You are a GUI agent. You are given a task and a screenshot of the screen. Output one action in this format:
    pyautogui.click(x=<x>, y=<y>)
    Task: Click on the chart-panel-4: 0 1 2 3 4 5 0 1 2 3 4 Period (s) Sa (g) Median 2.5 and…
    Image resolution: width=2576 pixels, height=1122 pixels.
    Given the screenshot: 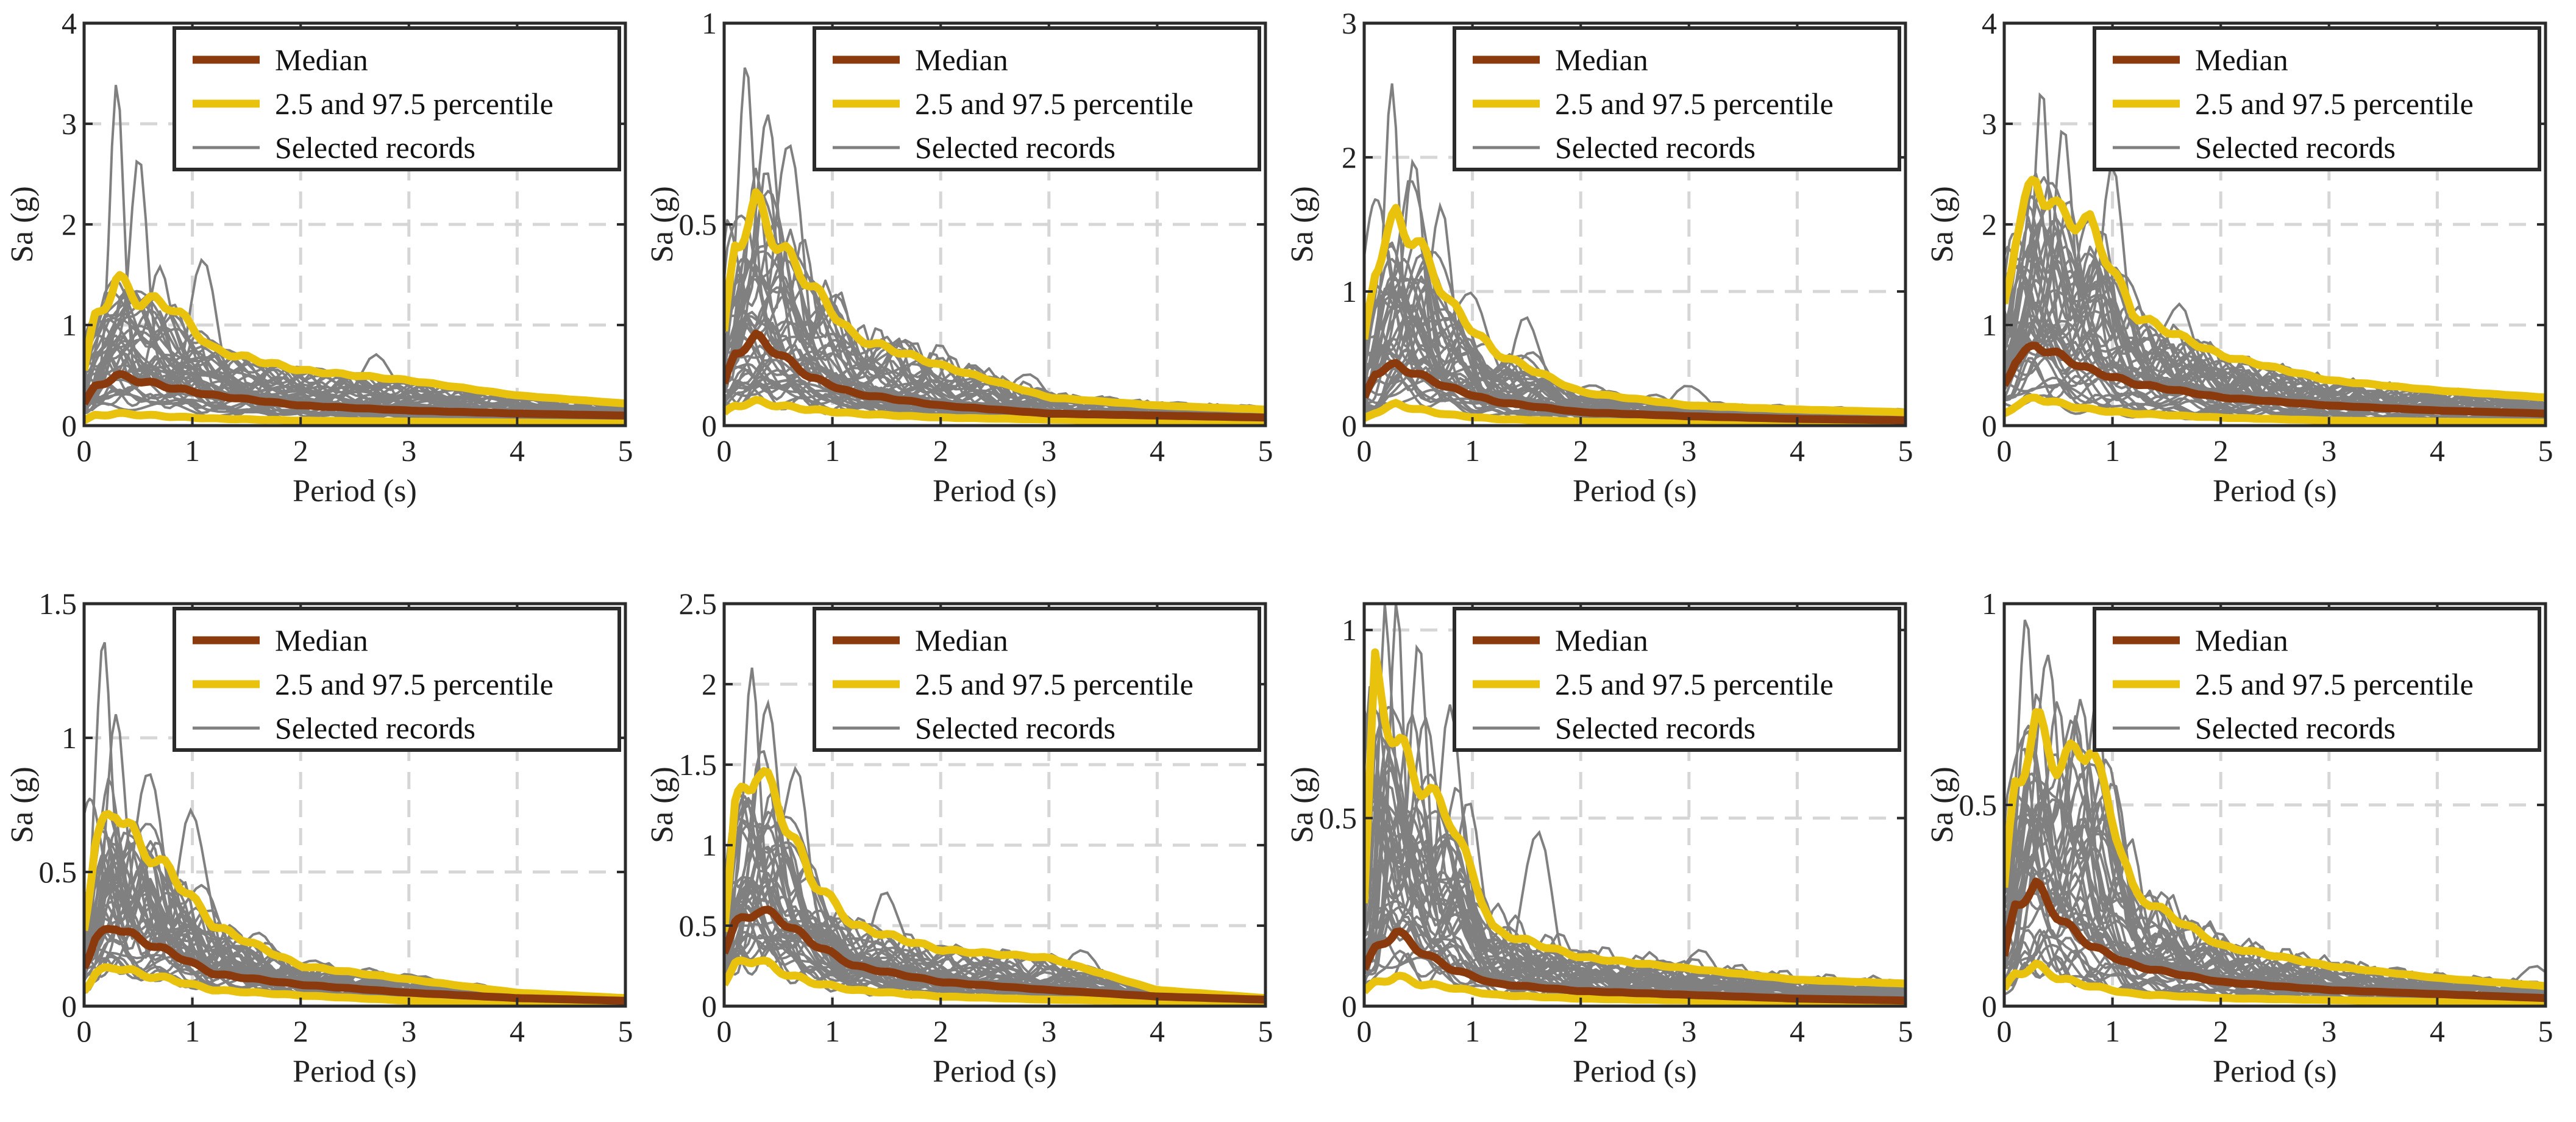 What is the action you would take?
    pyautogui.click(x=2239, y=257)
    